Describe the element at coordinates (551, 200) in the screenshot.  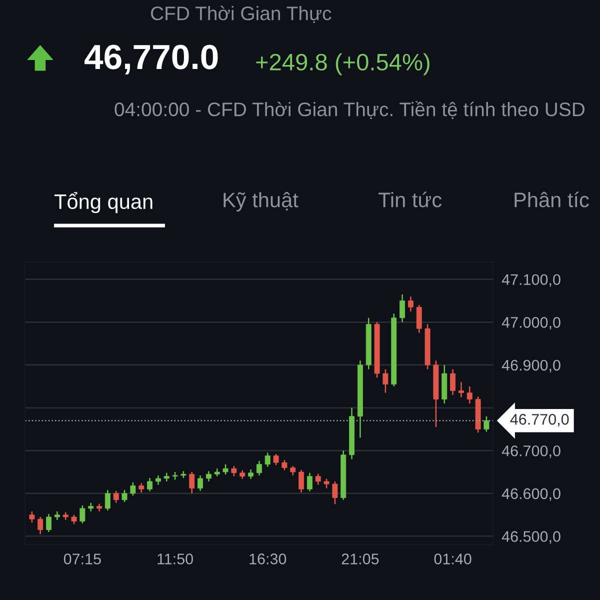
I see `text: Phân tíc` at that location.